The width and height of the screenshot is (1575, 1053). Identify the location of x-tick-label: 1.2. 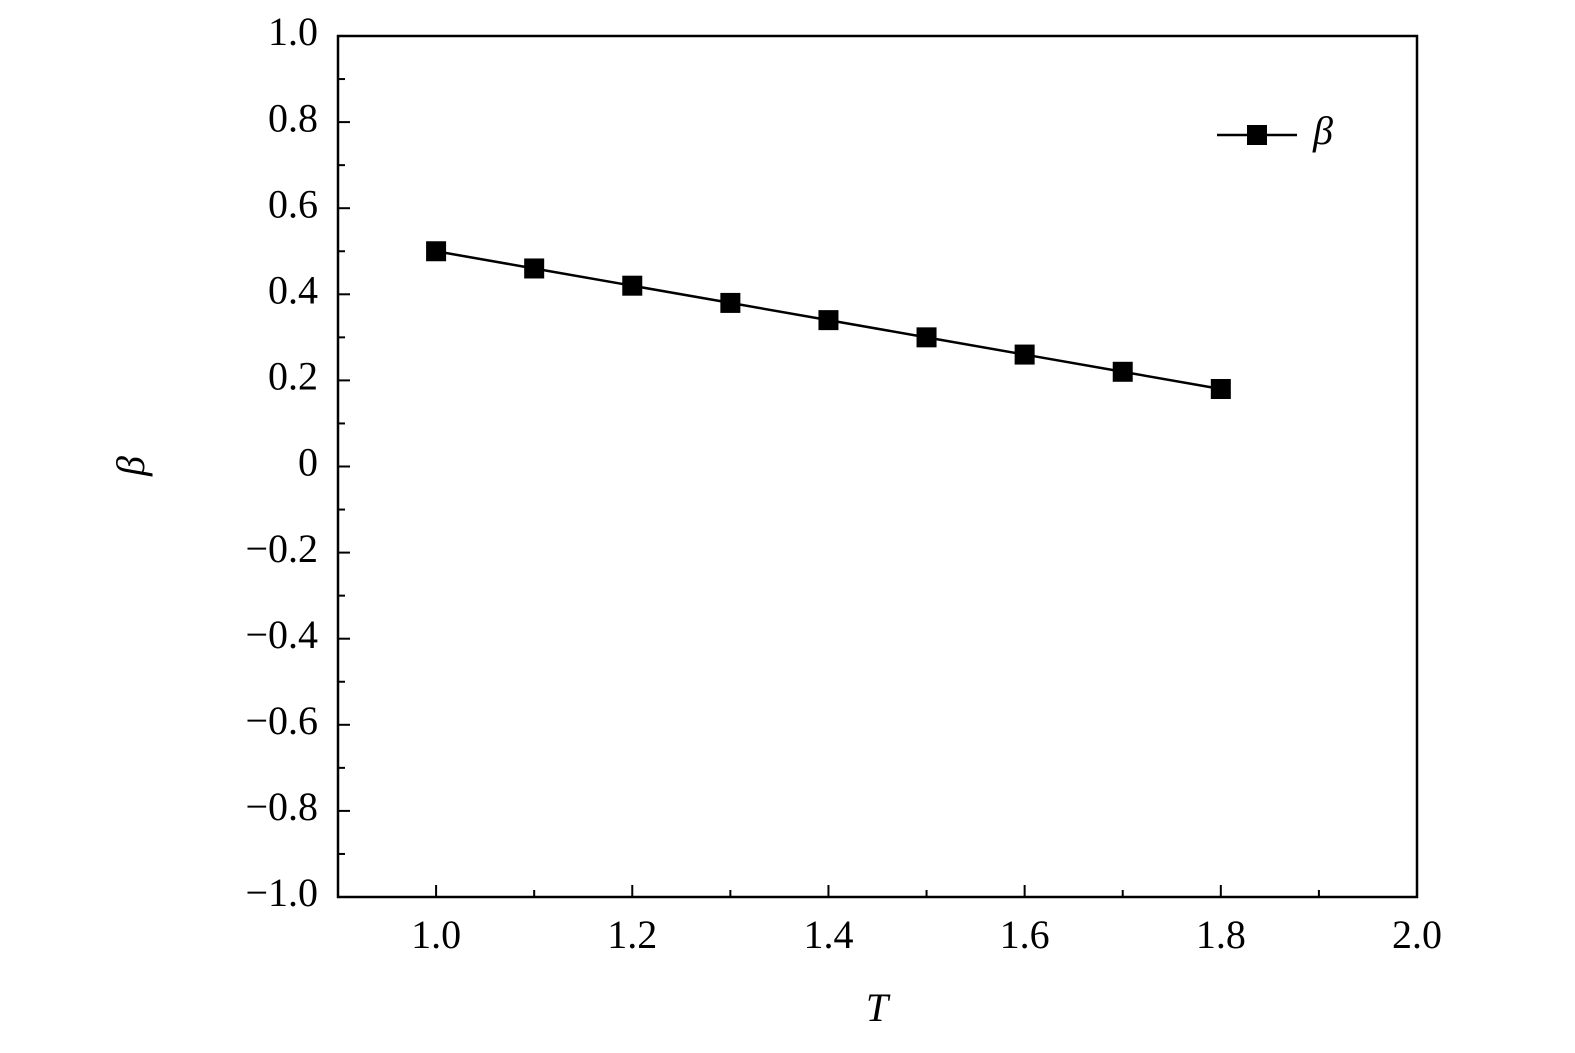
(632, 934).